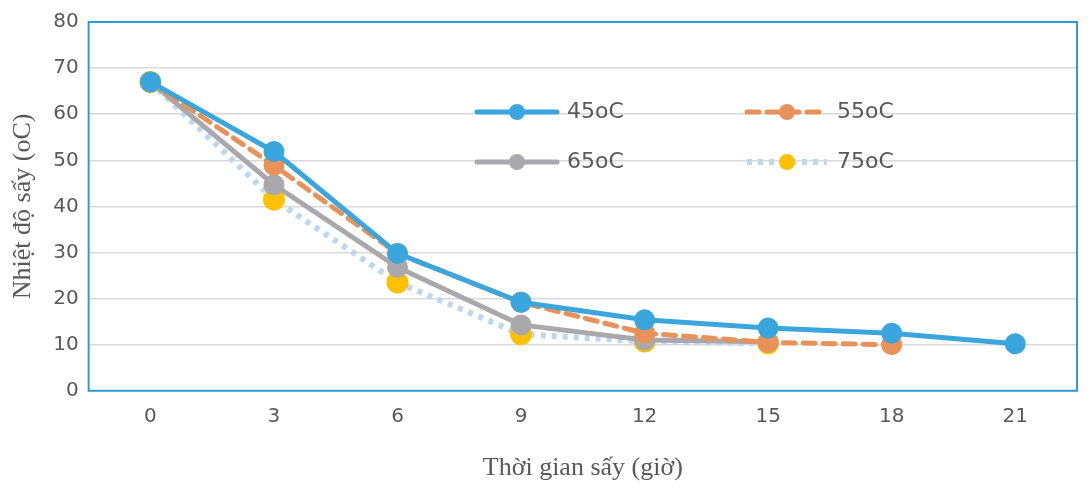 The height and width of the screenshot is (492, 1091). What do you see at coordinates (66, 20) in the screenshot?
I see `y-tick-label: 80` at bounding box center [66, 20].